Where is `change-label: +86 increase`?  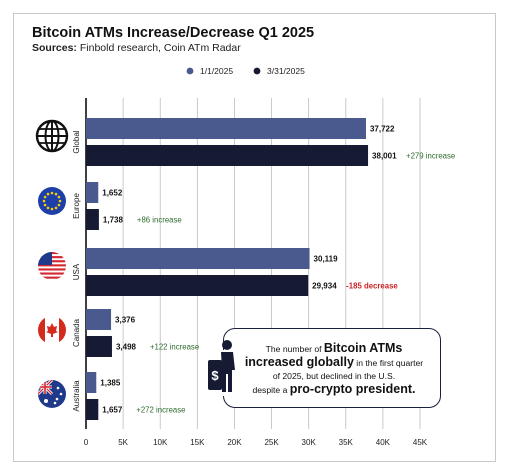 change-label: +86 increase is located at coordinates (159, 220).